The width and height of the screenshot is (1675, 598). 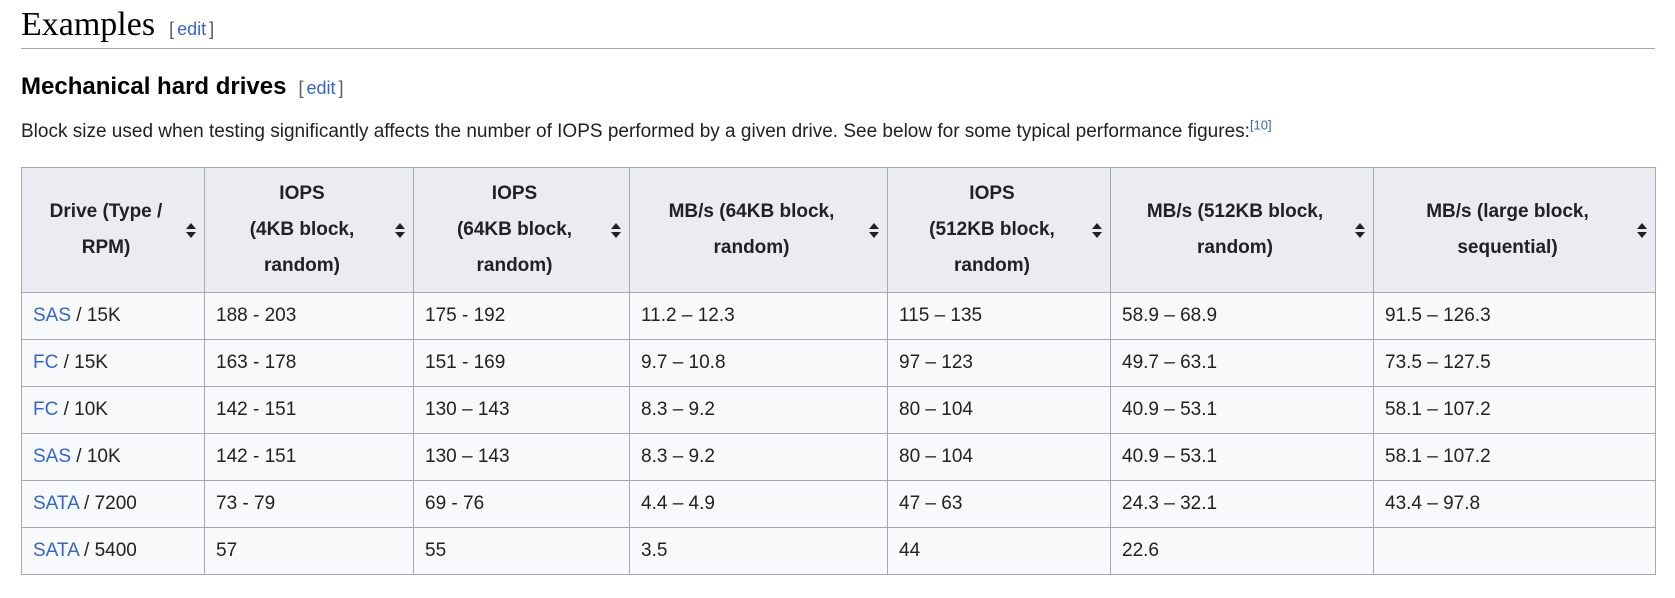 I want to click on edit-section-h2: [edit], so click(x=191, y=29).